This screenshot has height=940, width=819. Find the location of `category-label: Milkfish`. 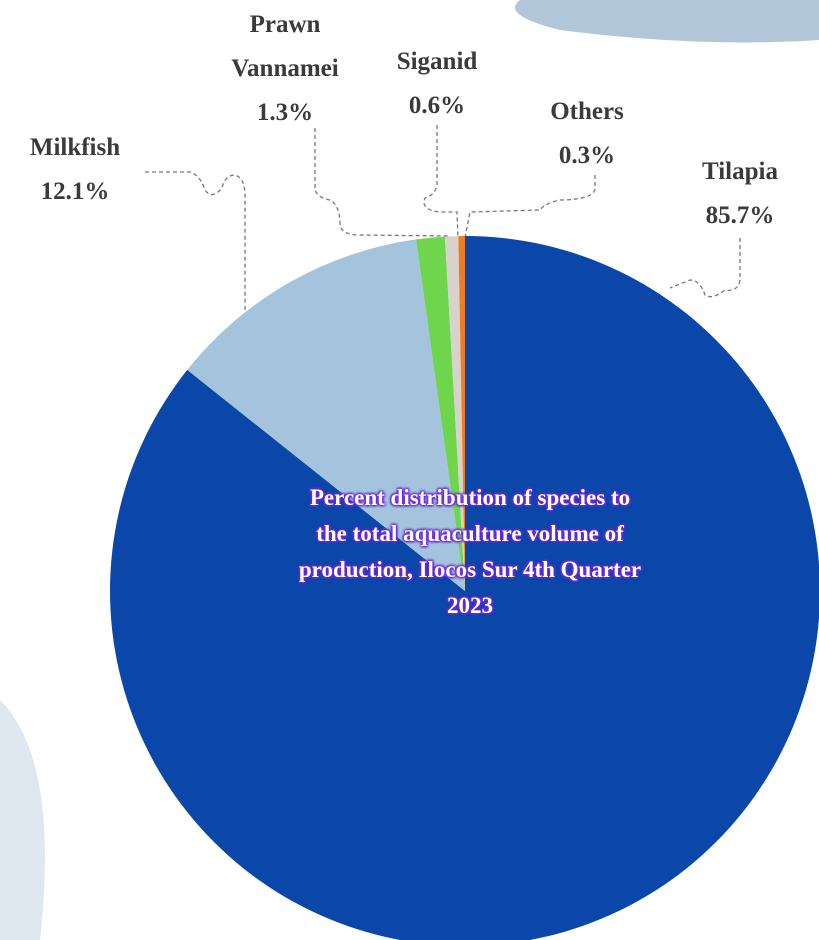

category-label: Milkfish is located at coordinates (75, 147).